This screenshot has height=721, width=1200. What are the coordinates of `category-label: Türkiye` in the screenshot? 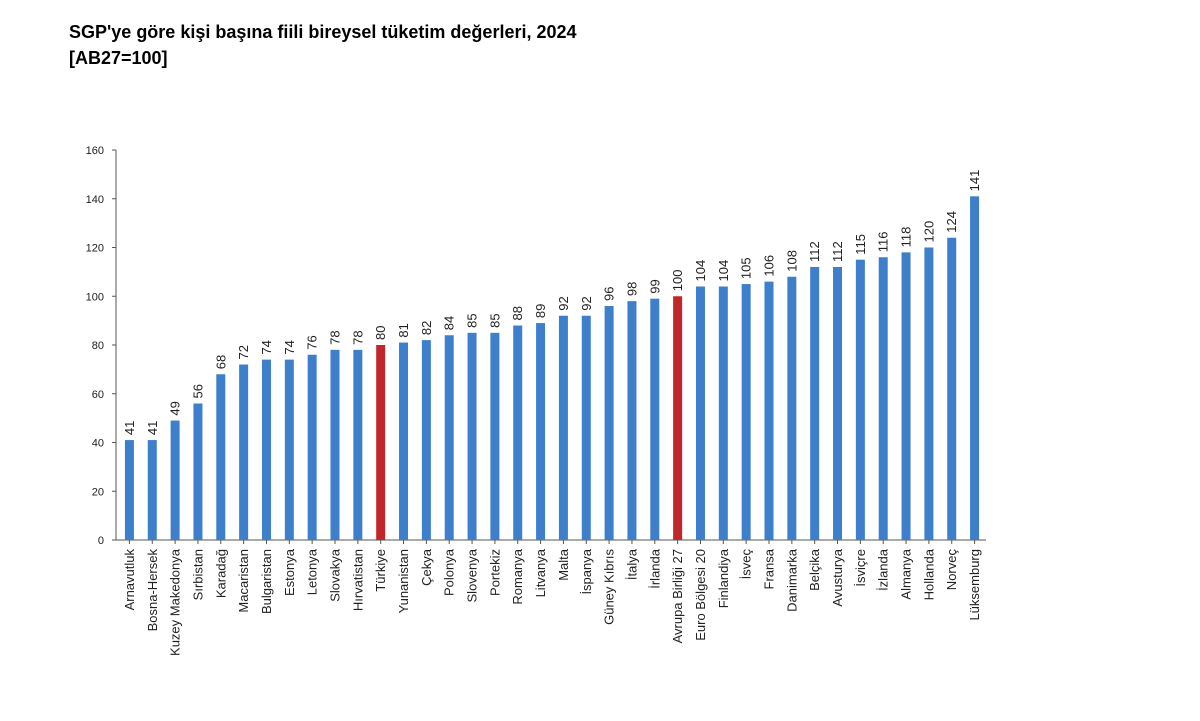 It's located at (380, 570).